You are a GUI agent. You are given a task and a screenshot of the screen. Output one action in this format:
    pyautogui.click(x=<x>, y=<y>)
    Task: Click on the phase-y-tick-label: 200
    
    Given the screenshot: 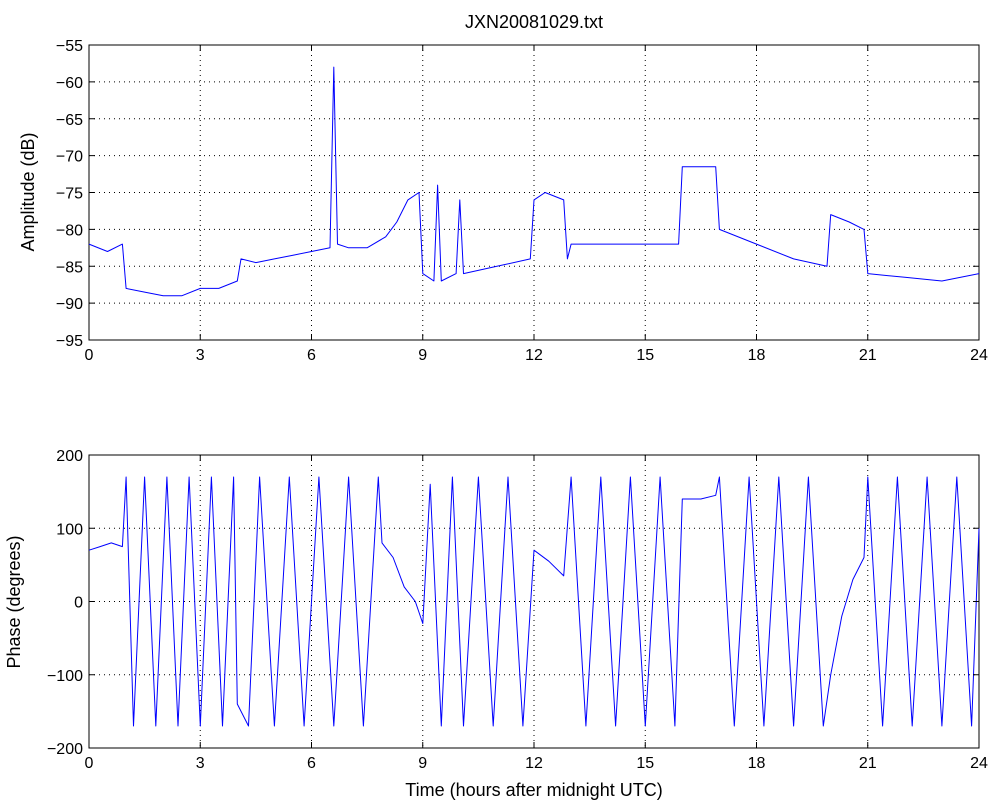 What is the action you would take?
    pyautogui.click(x=69, y=456)
    